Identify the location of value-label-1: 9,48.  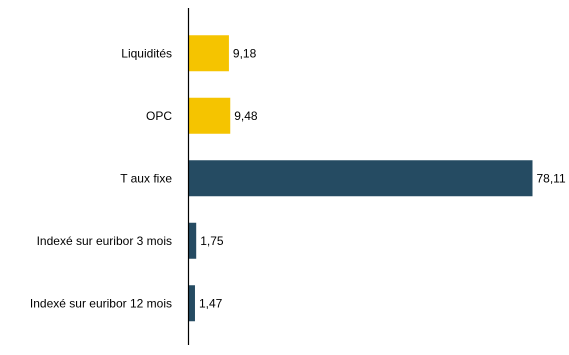
(246, 116).